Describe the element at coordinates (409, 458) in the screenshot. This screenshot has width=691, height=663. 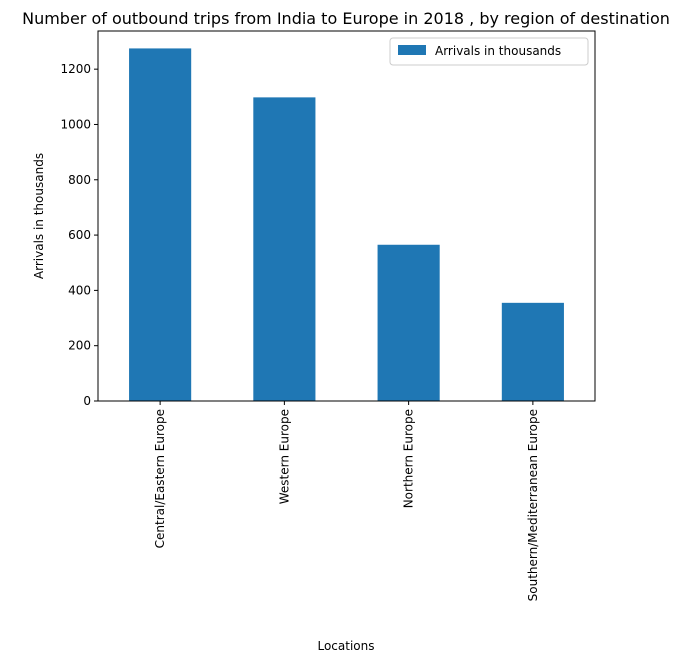
I see `x-tick-label: Northern Europe` at that location.